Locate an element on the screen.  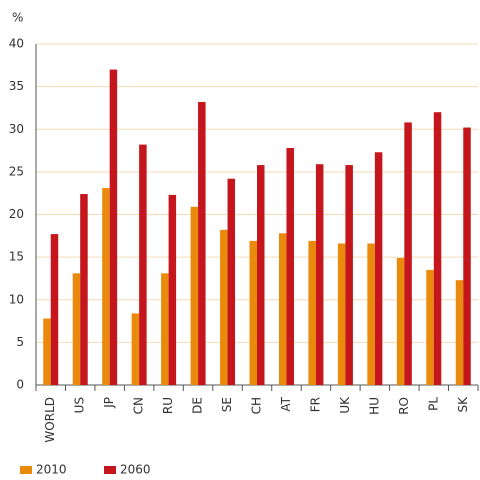
x-tick-label: HU is located at coordinates (374, 406).